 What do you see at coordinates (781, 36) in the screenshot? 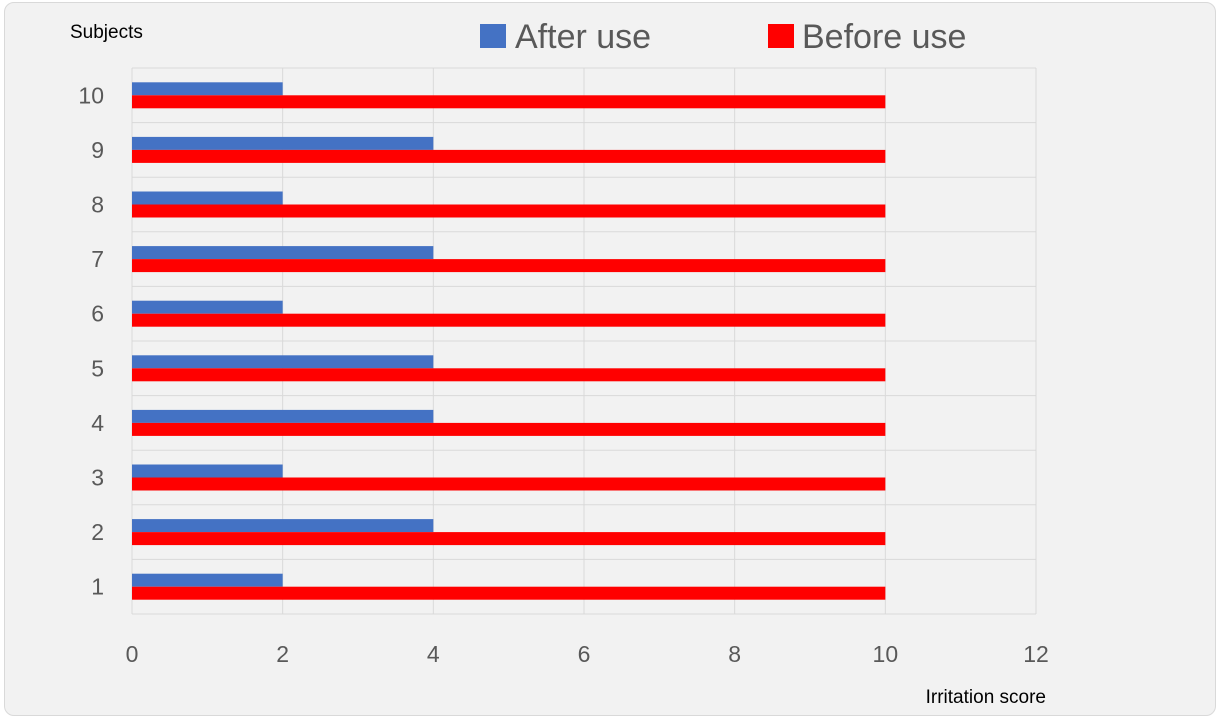
I see `legend-swatch-before-use` at bounding box center [781, 36].